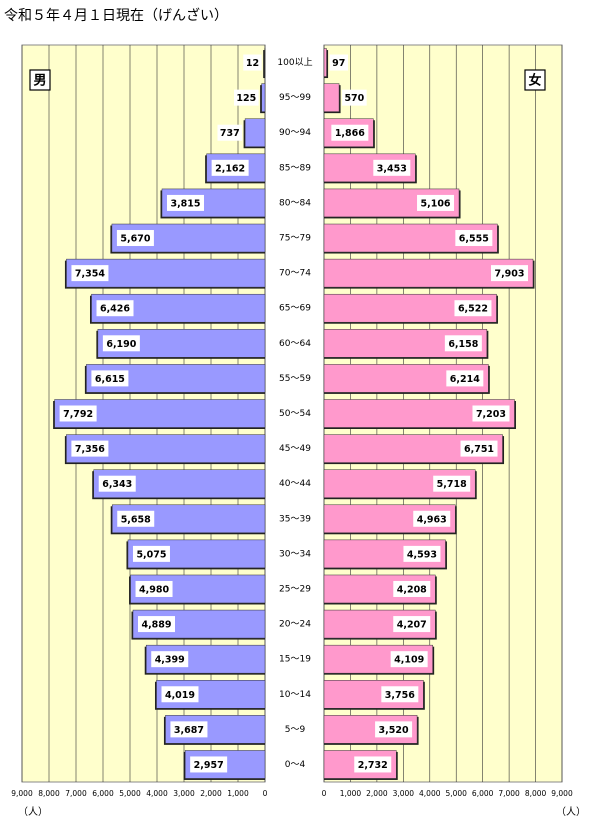  Describe the element at coordinates (295, 309) in the screenshot. I see `age-label: 65～69` at that location.